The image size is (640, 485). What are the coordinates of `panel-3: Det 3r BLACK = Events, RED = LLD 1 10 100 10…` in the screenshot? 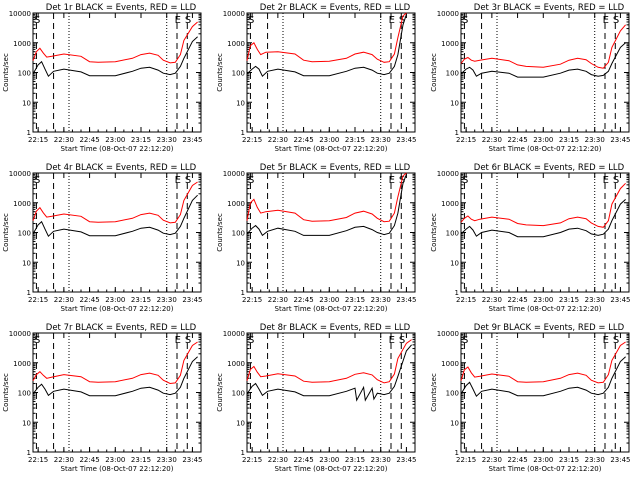 It's located at (530, 78).